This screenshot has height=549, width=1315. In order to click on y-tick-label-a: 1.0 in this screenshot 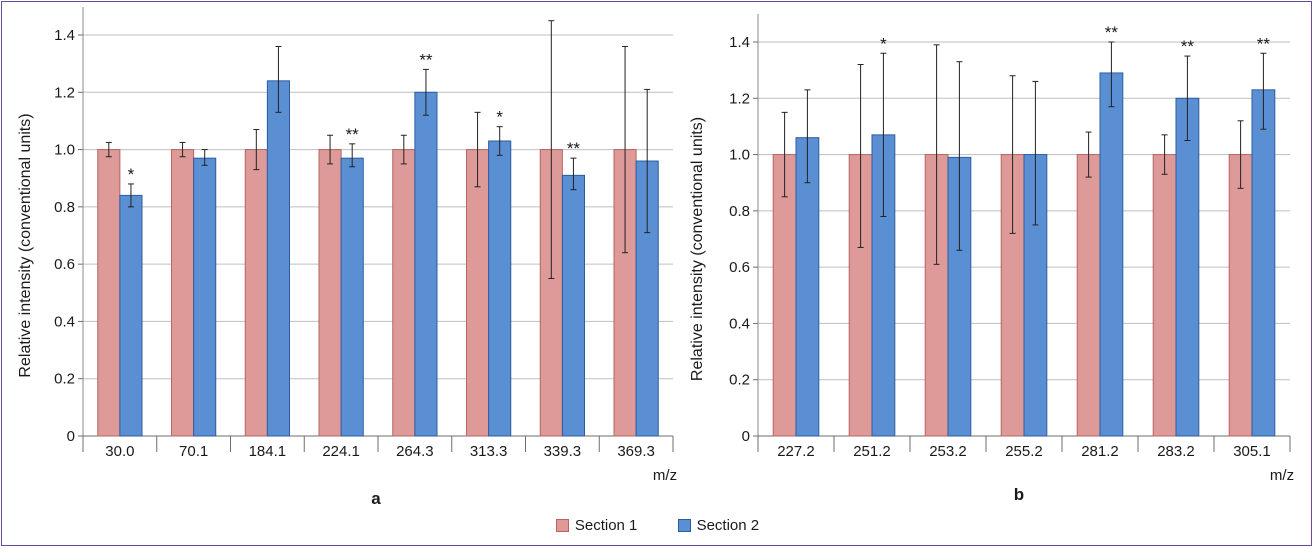, I will do `click(64, 150)`.